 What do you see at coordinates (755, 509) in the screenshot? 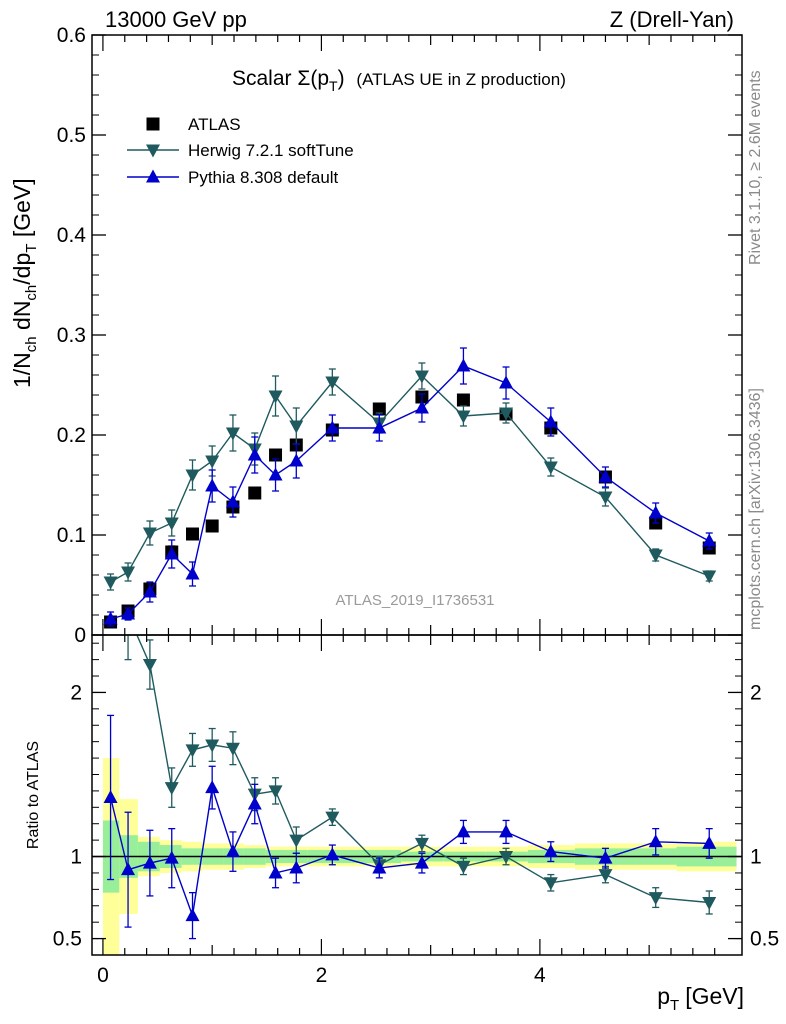
I see `side-label-mcplots: mcplots.cern.ch [arXiv:1306.3436]` at bounding box center [755, 509].